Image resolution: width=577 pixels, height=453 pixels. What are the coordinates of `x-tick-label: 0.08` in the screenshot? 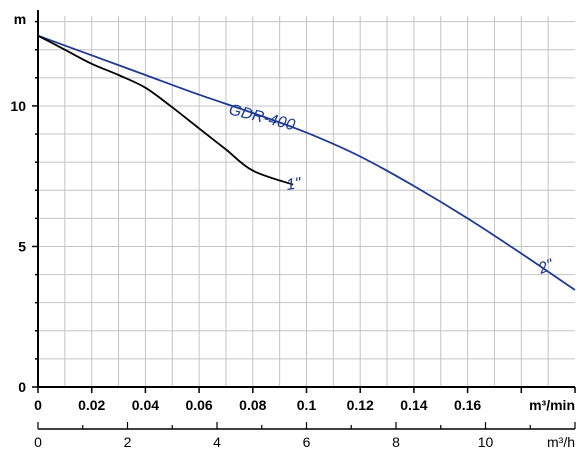 It's located at (252, 405).